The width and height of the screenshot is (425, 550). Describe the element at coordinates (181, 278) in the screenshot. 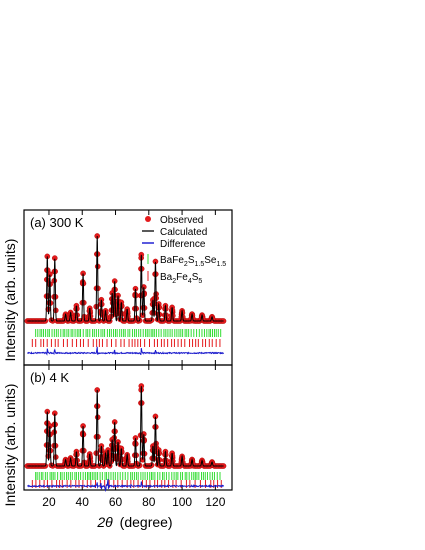

I see `legend-label-phase2: Ba2Fe4S5` at that location.